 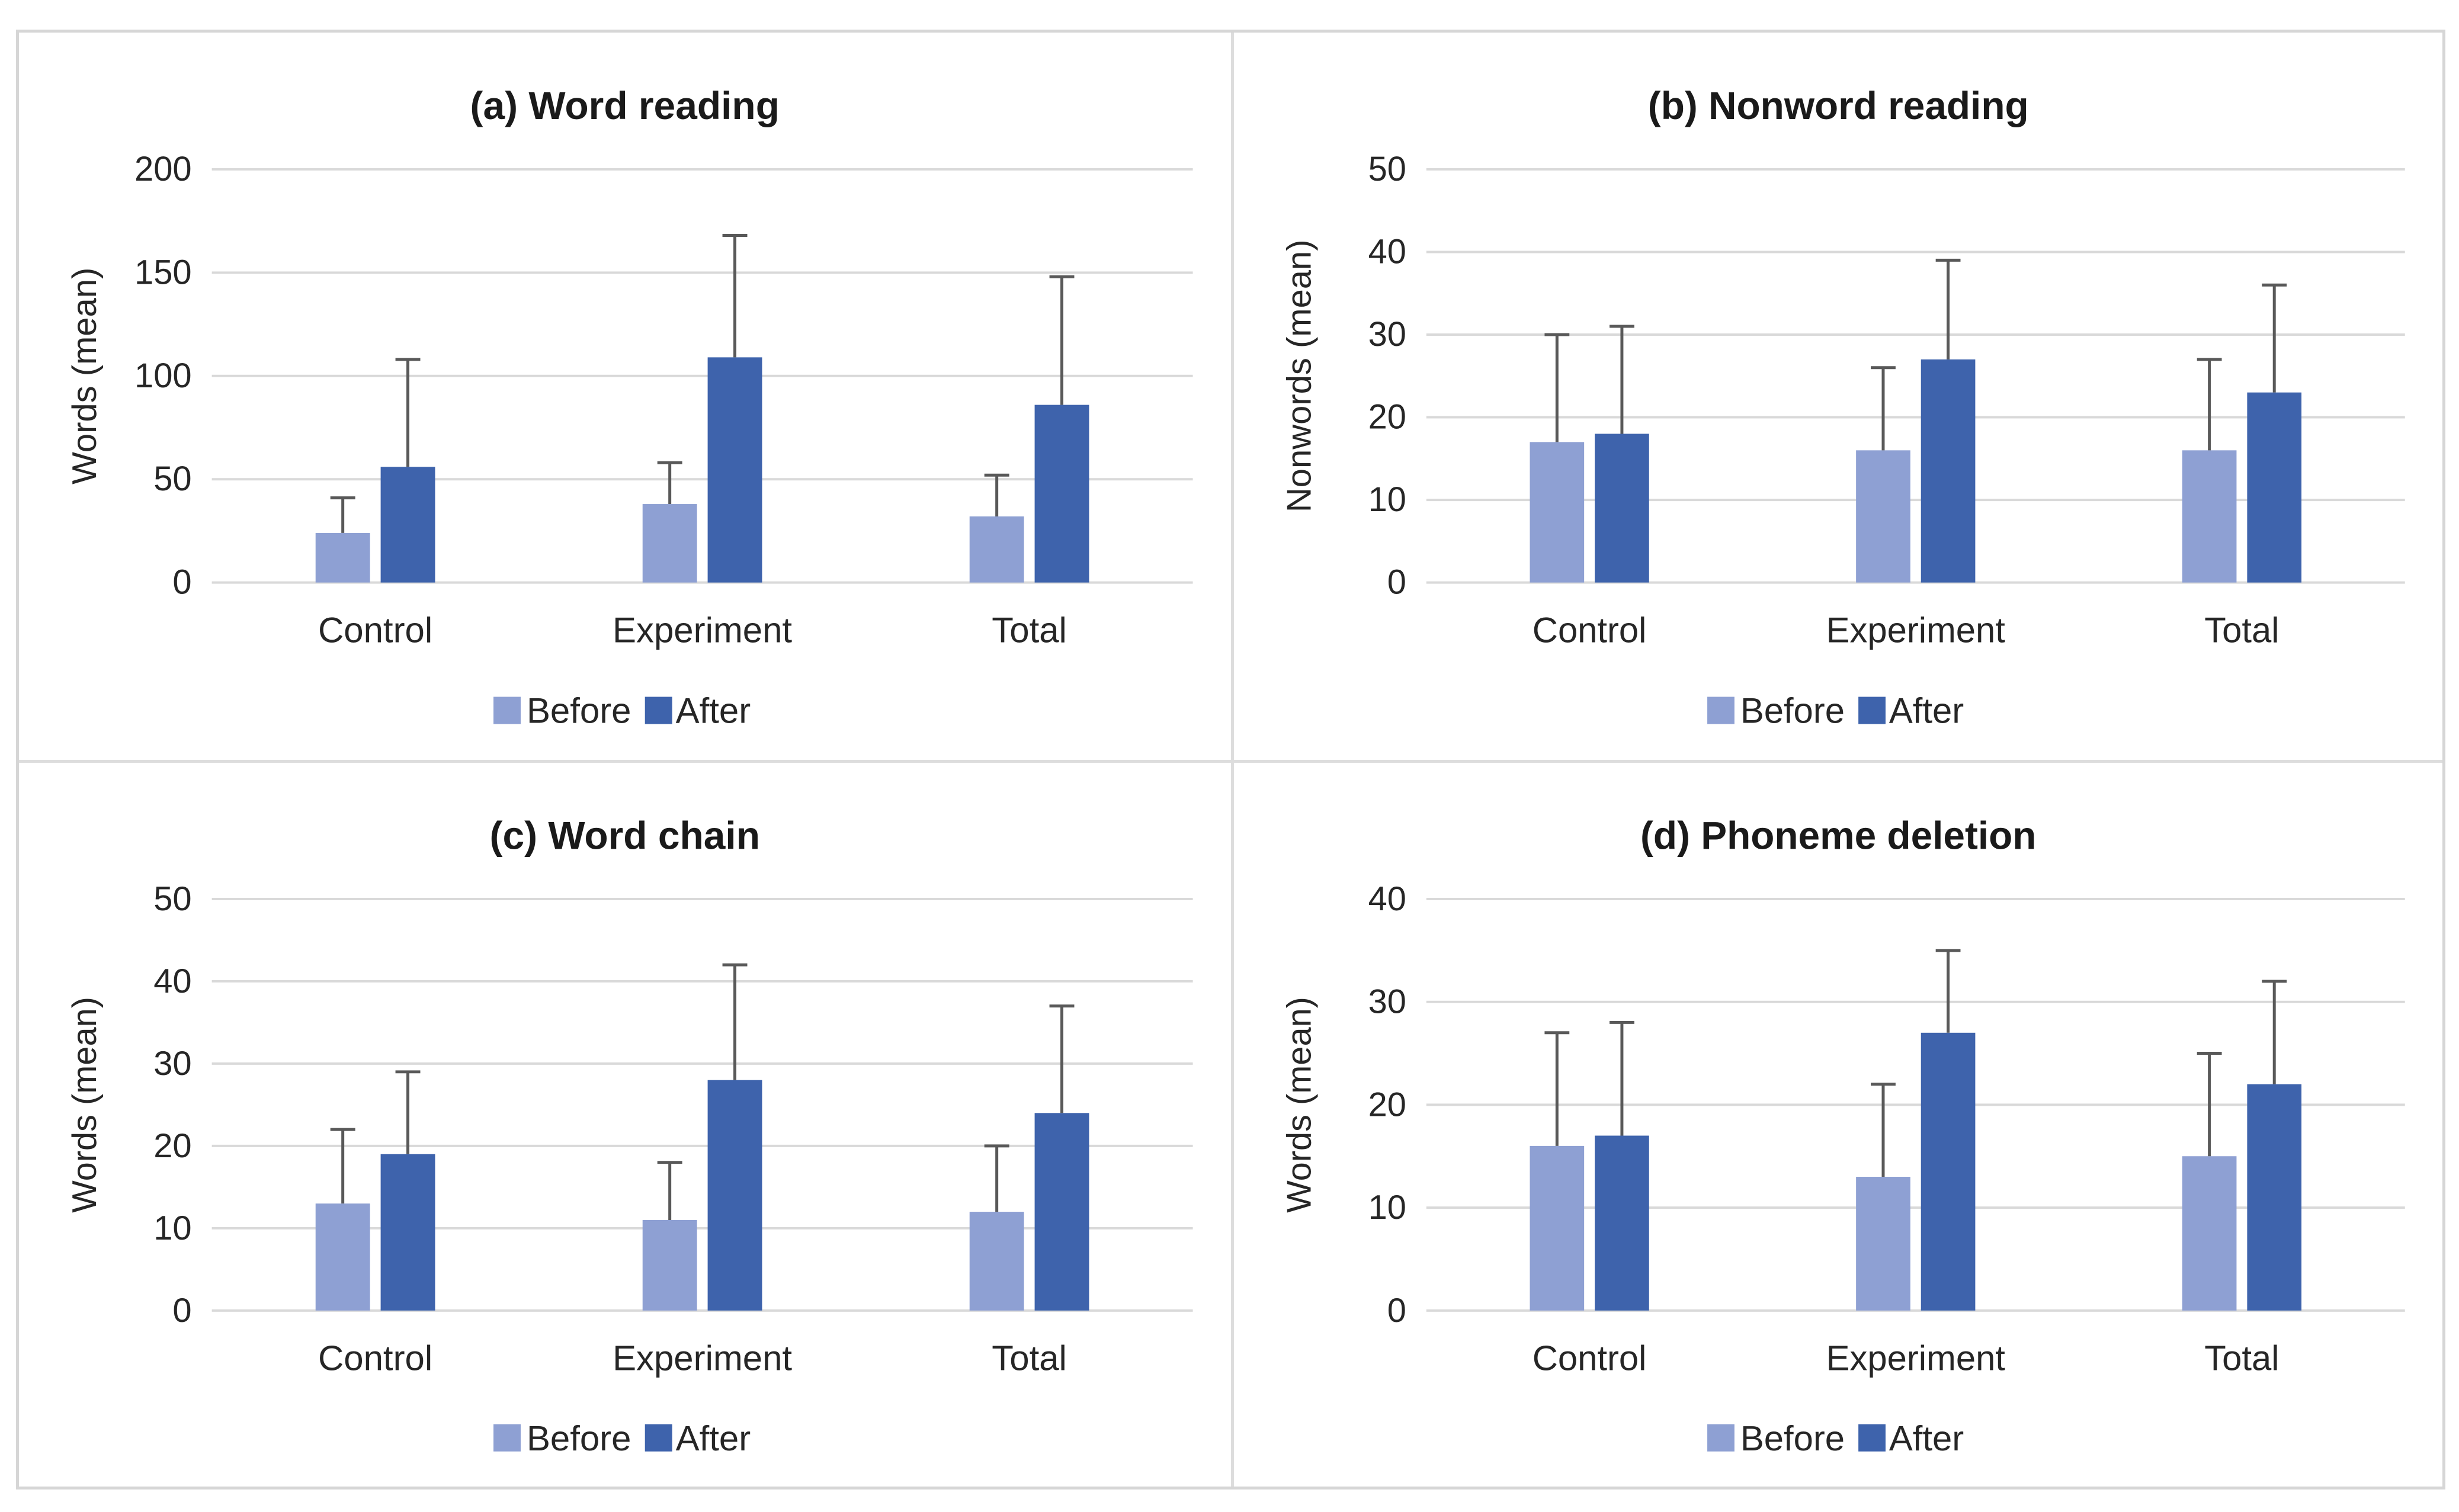 What do you see at coordinates (625, 835) in the screenshot?
I see `chart-title-c: (c) Word chain` at bounding box center [625, 835].